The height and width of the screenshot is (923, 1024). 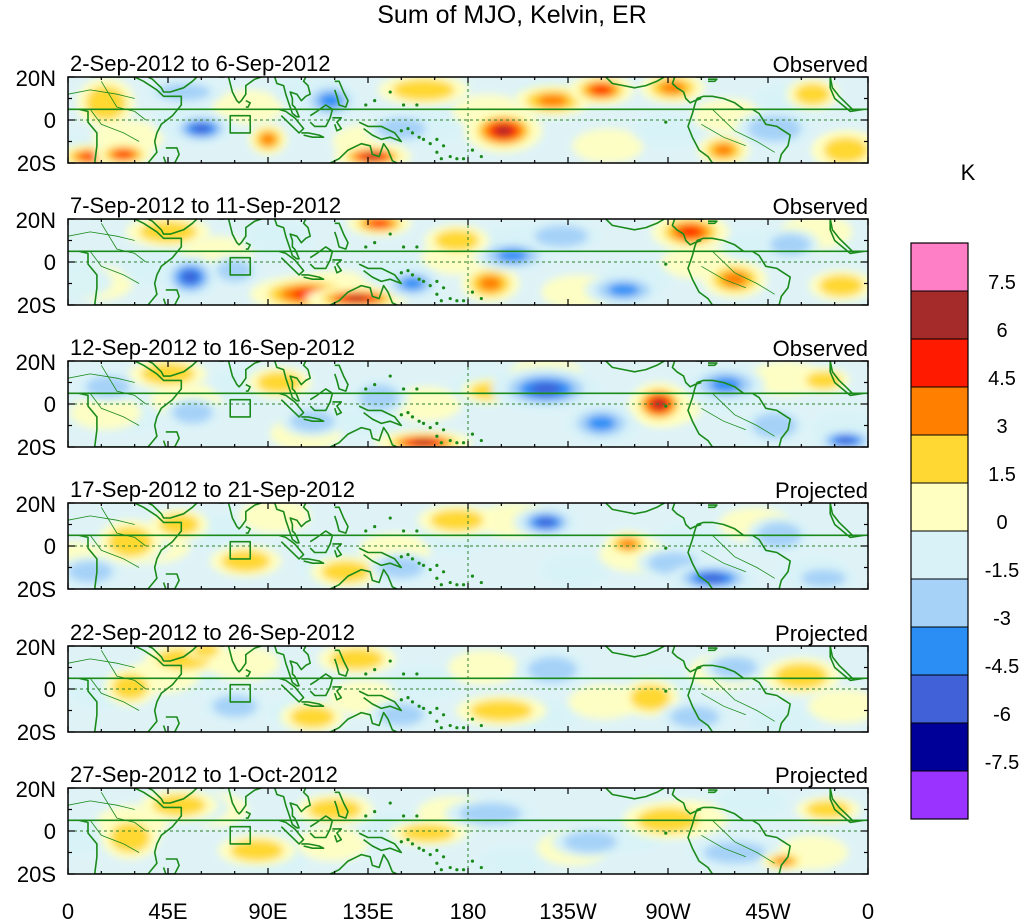 I want to click on coastline-philippines, so click(x=341, y=236).